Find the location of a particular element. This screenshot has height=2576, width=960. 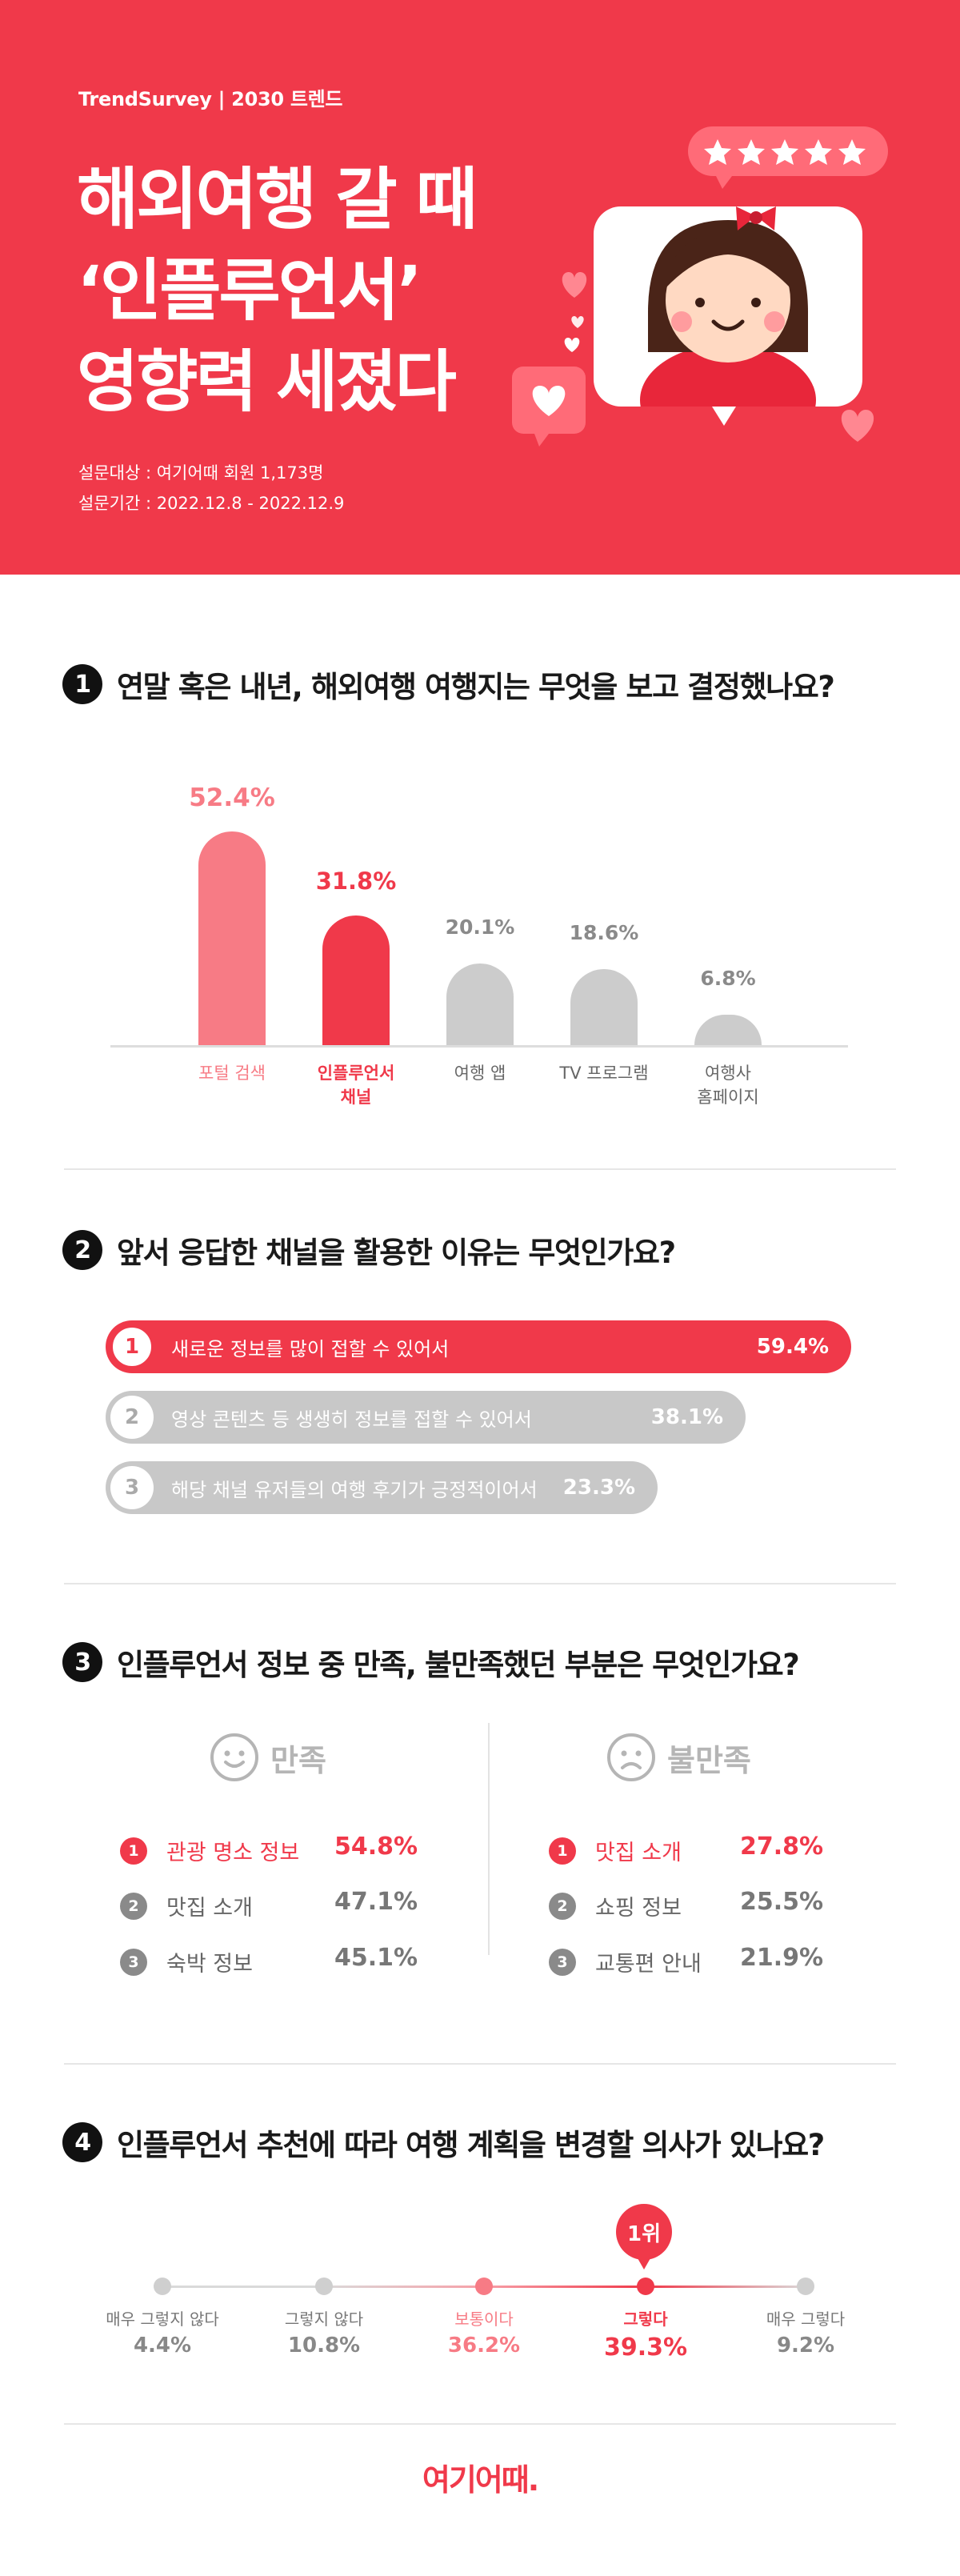

scale-label: 그렇지 않다 is located at coordinates (324, 2319).